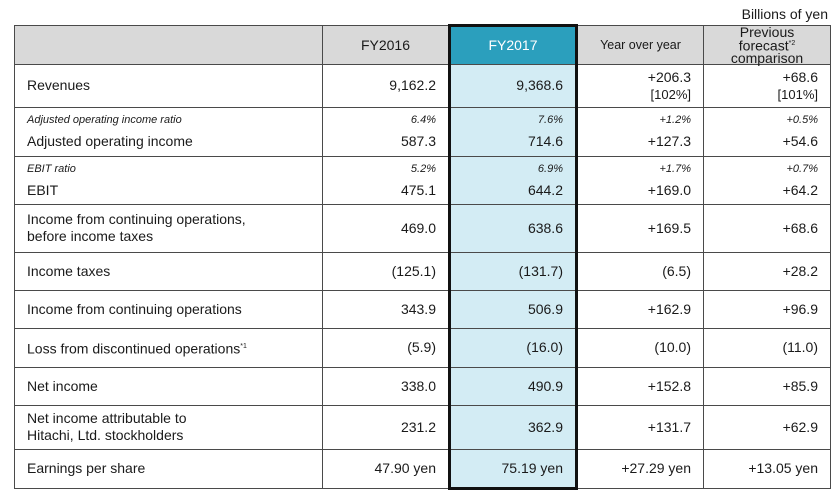 Image resolution: width=840 pixels, height=490 pixels. What do you see at coordinates (640, 271) in the screenshot?
I see `cell-yoy: (6.5)` at bounding box center [640, 271].